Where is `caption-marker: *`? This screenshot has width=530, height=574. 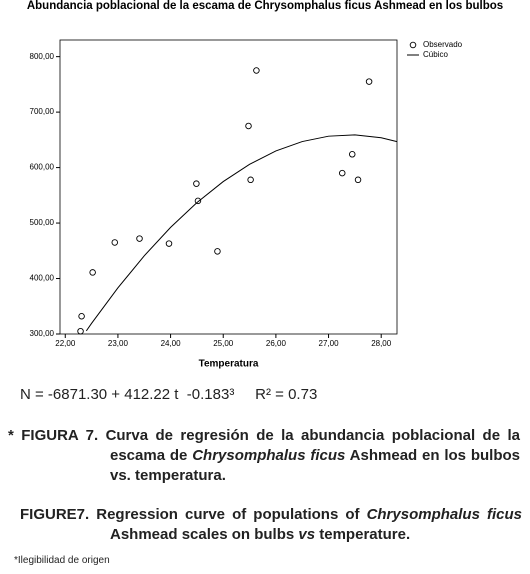
caption-marker: * is located at coordinates (11, 435).